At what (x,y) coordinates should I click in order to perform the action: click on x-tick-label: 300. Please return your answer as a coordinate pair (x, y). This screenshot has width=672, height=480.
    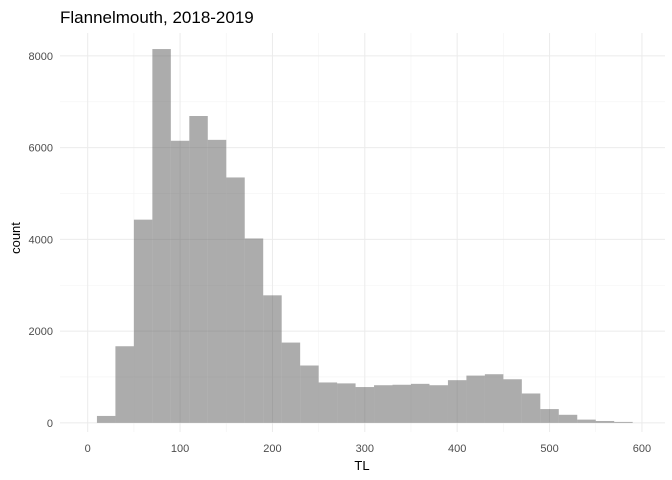
    Looking at the image, I should click on (365, 449).